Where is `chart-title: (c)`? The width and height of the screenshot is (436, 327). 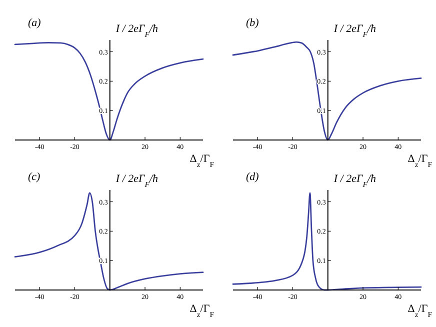 chart-title: (c) is located at coordinates (34, 177).